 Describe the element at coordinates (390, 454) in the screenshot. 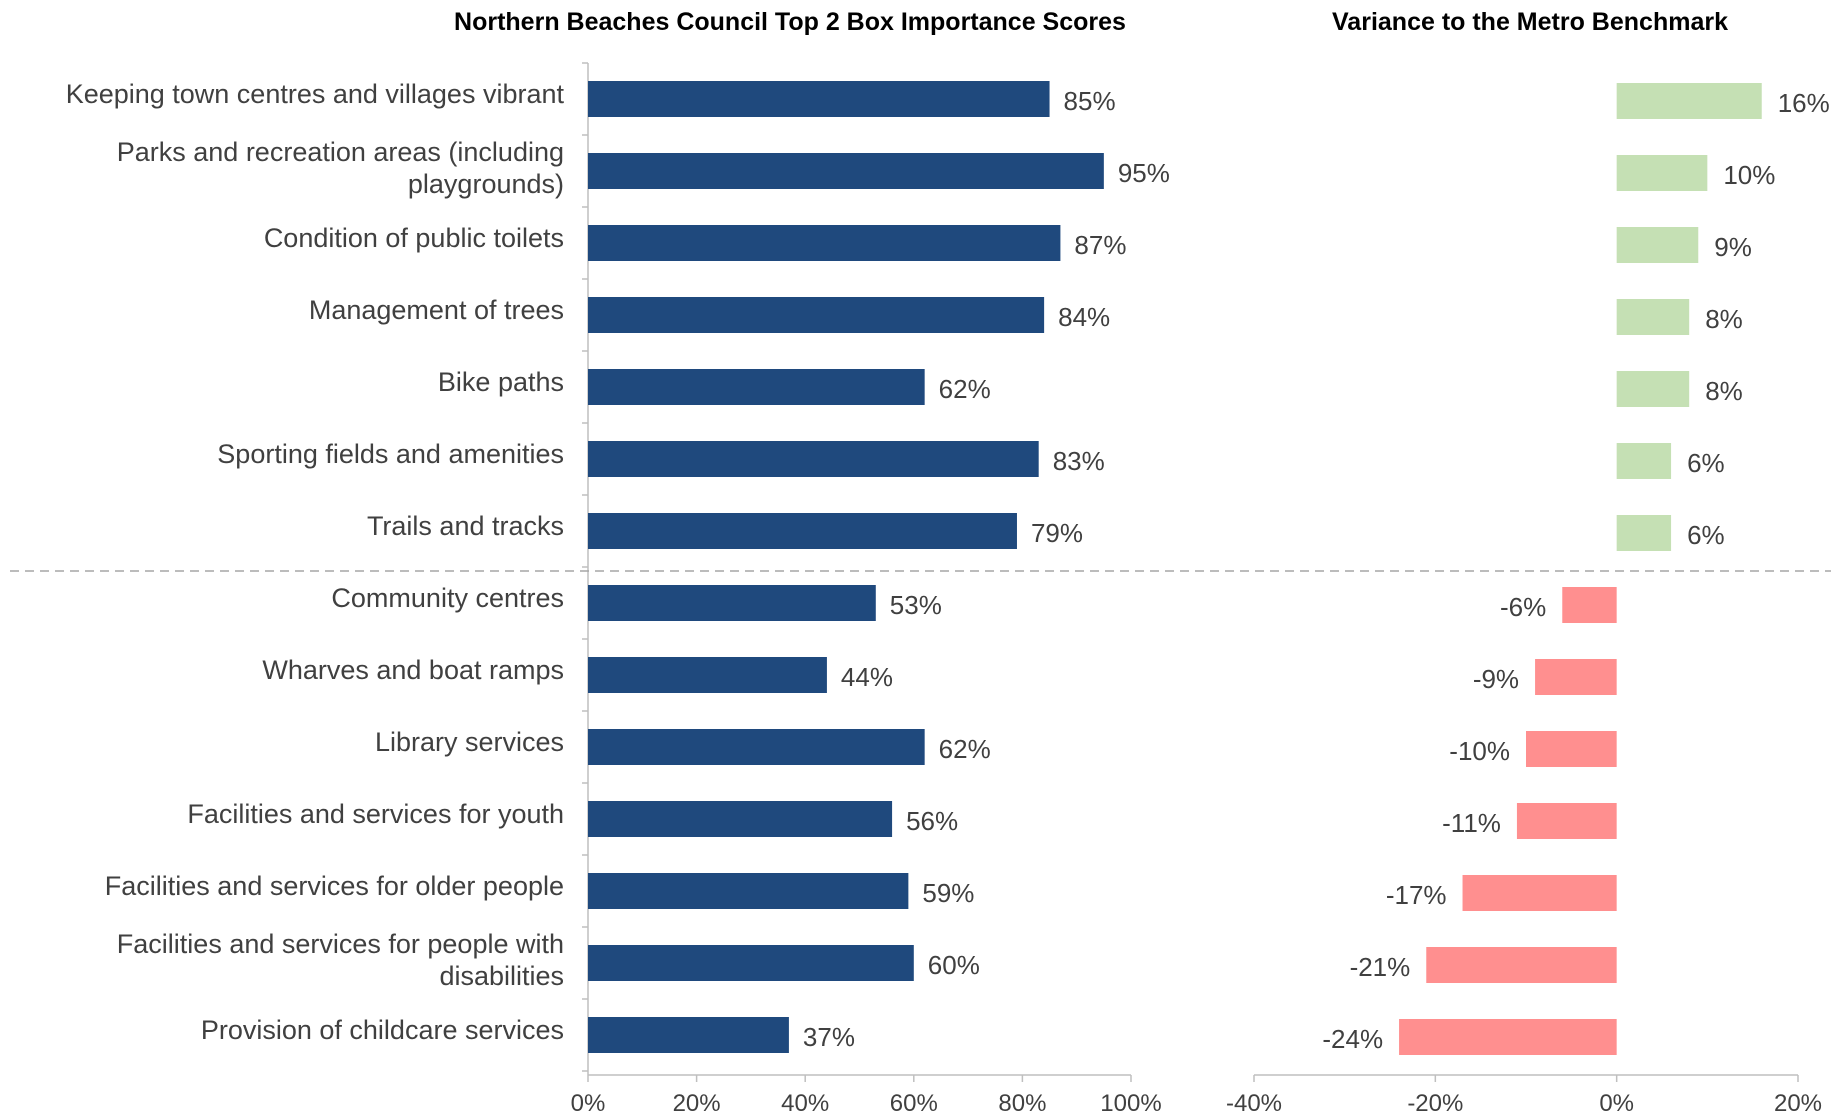

I see `category-label: Sporting fields and amenities` at that location.